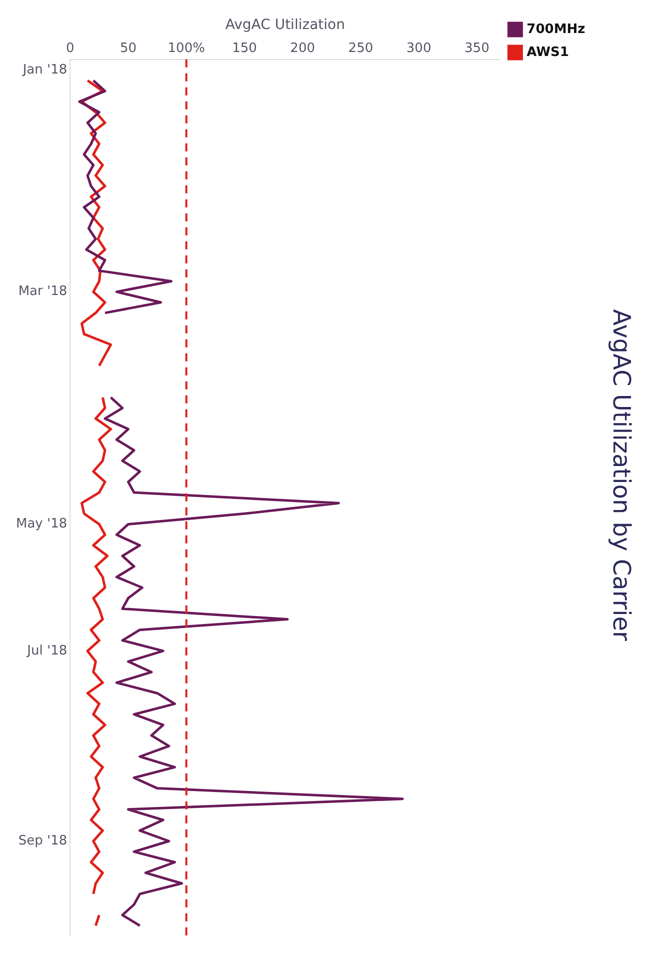 Image resolution: width=657 pixels, height=955 pixels. What do you see at coordinates (547, 52) in the screenshot?
I see `legend-label: AWS1` at bounding box center [547, 52].